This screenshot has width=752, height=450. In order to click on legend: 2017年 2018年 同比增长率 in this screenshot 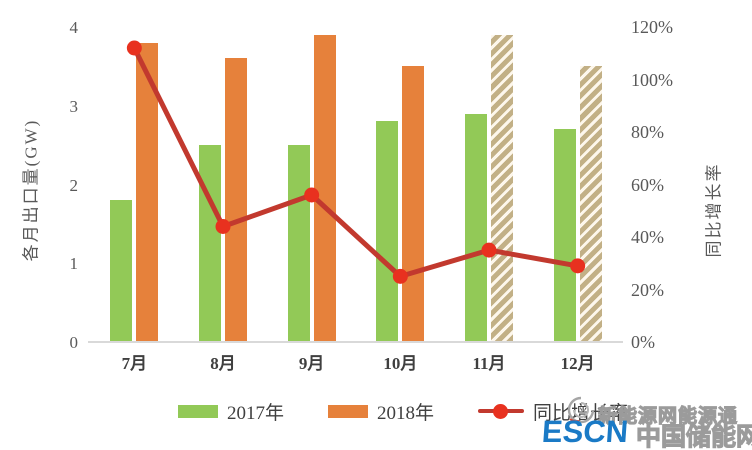, I will do `click(403, 411)`.